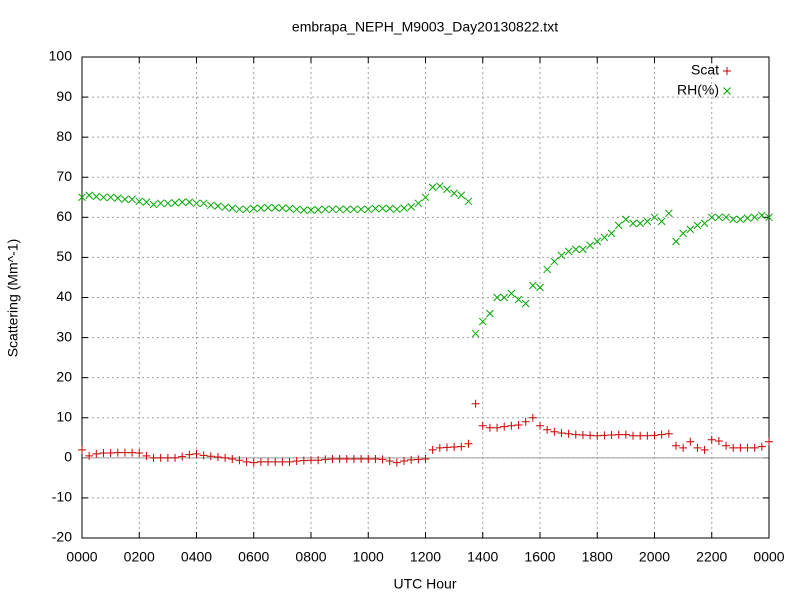  I want to click on y-tick-label: 40, so click(64, 296).